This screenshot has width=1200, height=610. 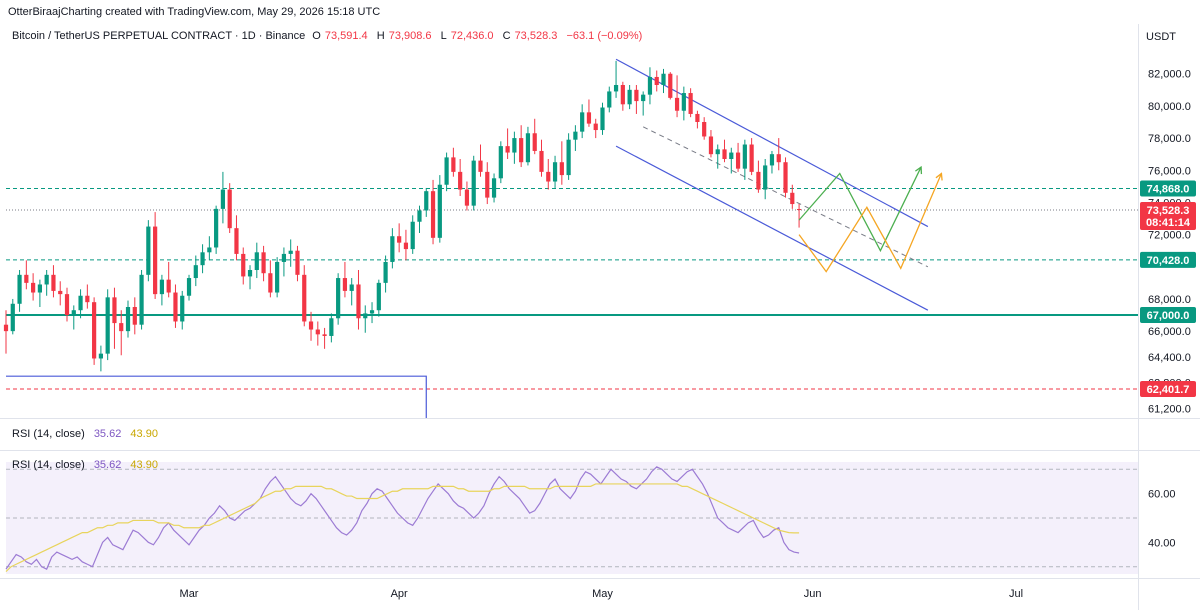 What do you see at coordinates (189, 594) in the screenshot?
I see `time-axis-label: Mar` at bounding box center [189, 594].